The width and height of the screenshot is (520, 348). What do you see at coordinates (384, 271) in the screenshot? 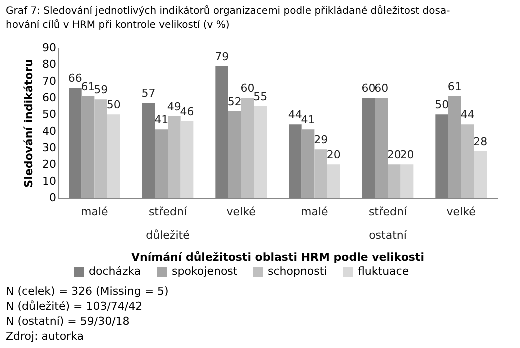
I see `legend-label: fluktuace` at bounding box center [384, 271].